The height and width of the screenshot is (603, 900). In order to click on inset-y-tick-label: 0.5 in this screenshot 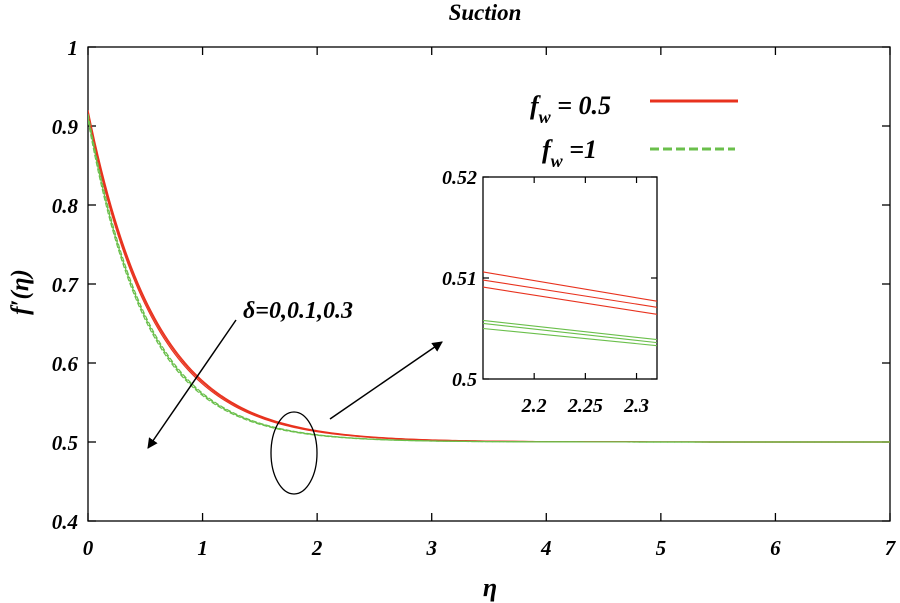, I will do `click(464, 380)`.